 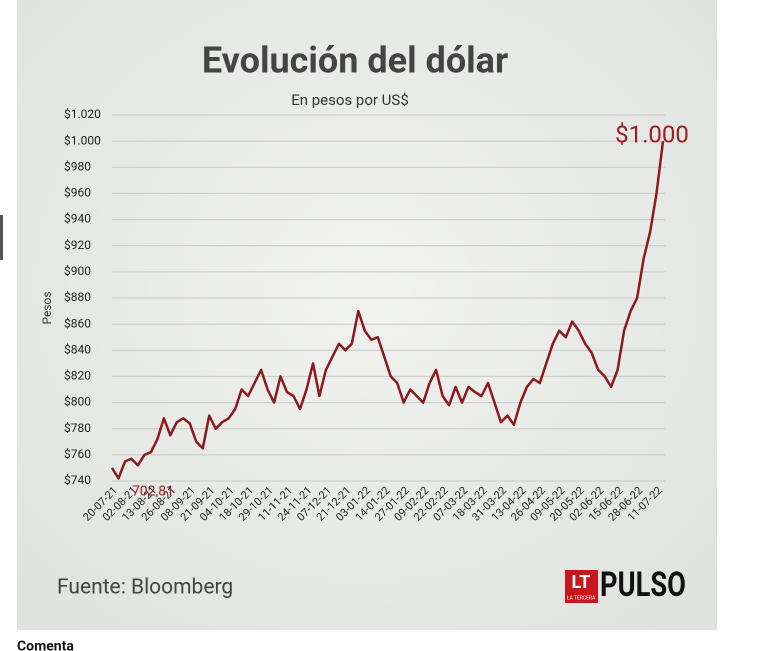 What do you see at coordinates (153, 492) in the screenshot?
I see `start-annotation: 702,81` at bounding box center [153, 492].